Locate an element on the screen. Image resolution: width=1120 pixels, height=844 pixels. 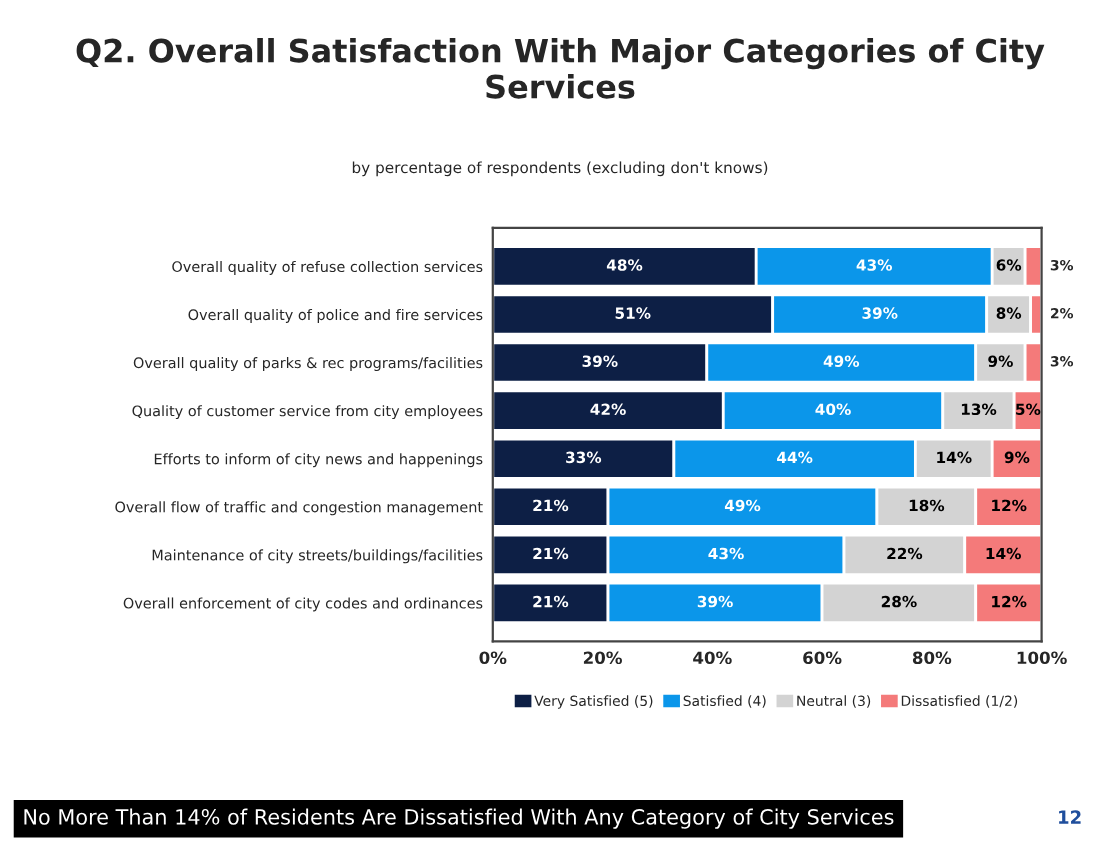
x-tick-label: 100% is located at coordinates (1042, 658).